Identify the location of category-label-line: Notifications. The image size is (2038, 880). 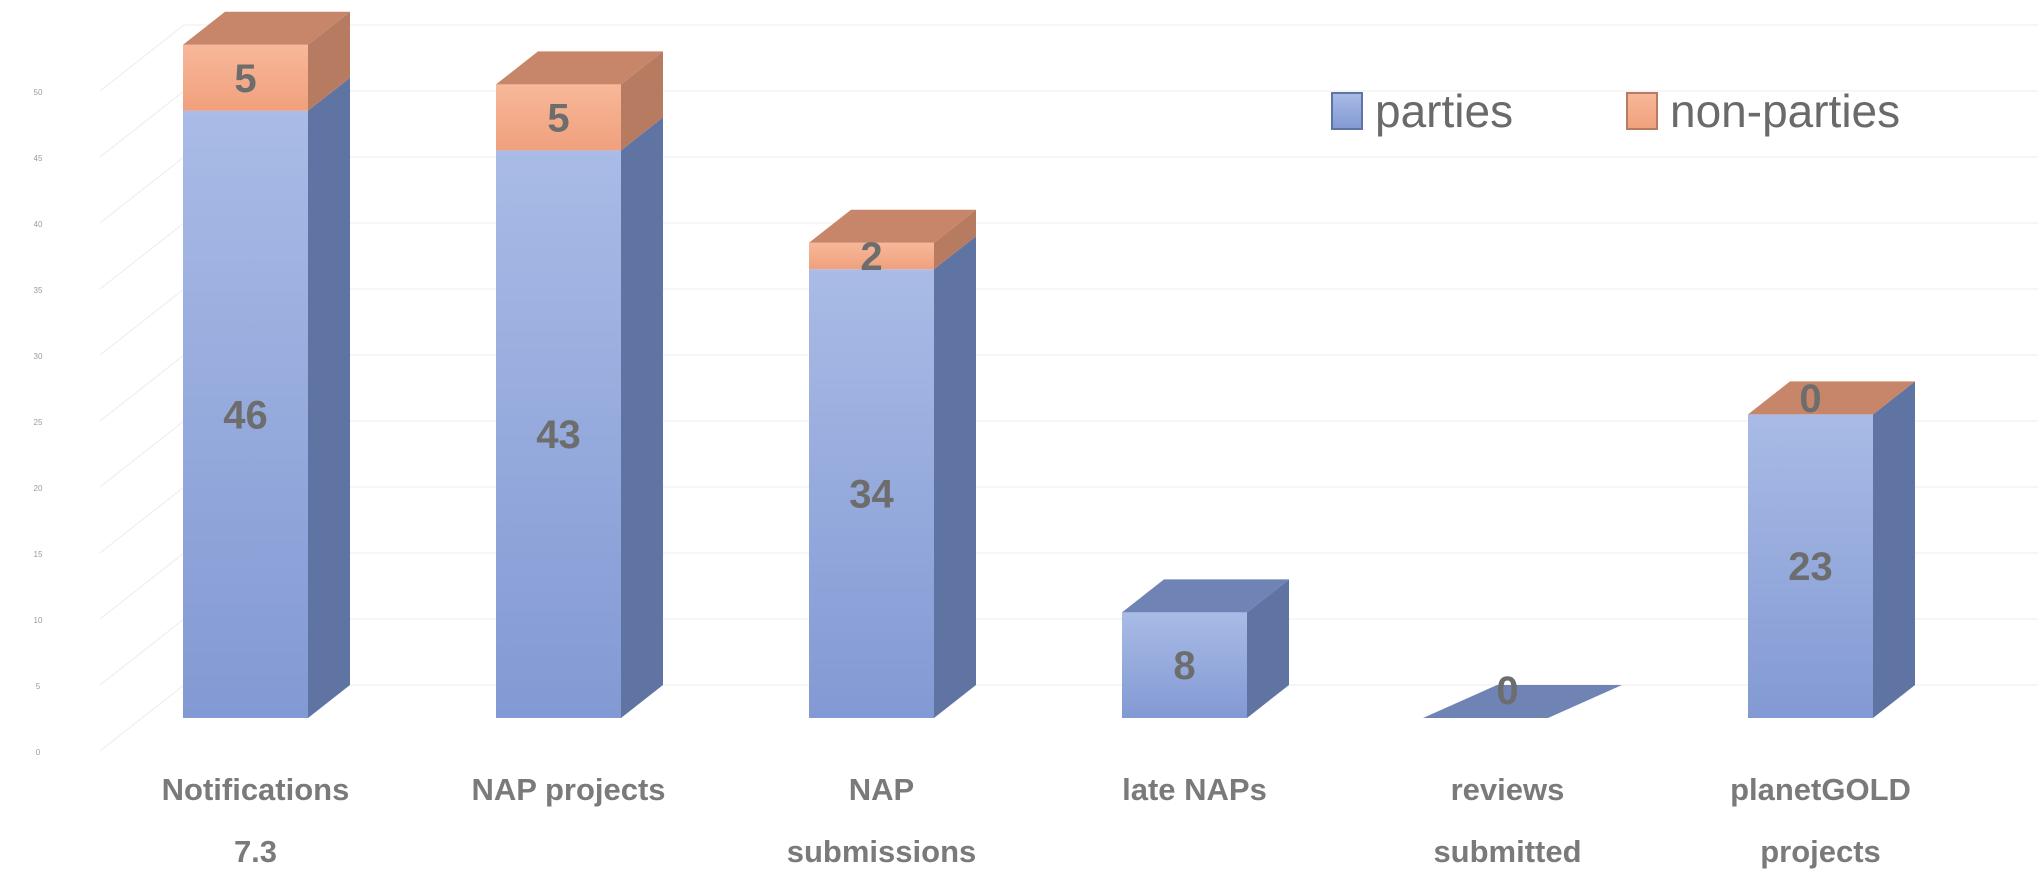
(256, 789).